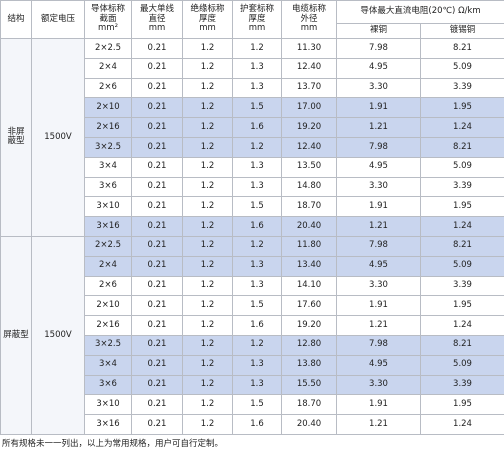 The height and width of the screenshot is (451, 504). I want to click on header-cell: 护套标称 厚度 mm, so click(257, 19).